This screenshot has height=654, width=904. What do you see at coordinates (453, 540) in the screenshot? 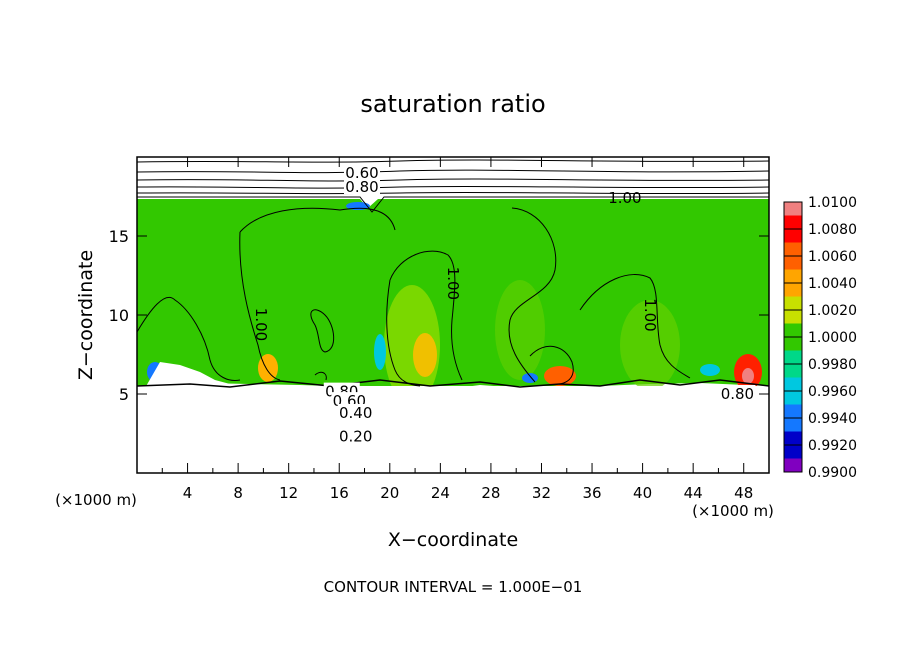
I see `x-axis-label: X−coordinate` at bounding box center [453, 540].